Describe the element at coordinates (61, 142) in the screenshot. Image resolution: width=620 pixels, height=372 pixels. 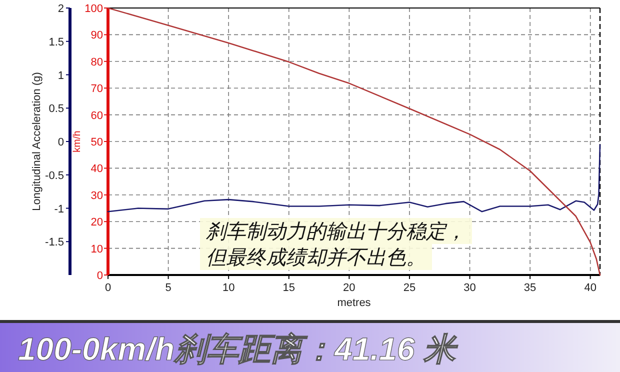
I see `y-tick-label: 0` at that location.